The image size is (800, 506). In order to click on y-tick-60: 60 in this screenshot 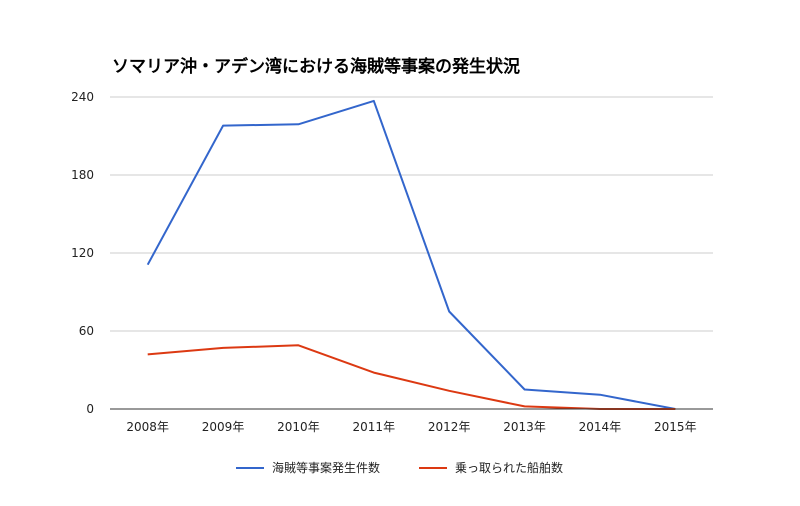, I will do `click(86, 331)`.